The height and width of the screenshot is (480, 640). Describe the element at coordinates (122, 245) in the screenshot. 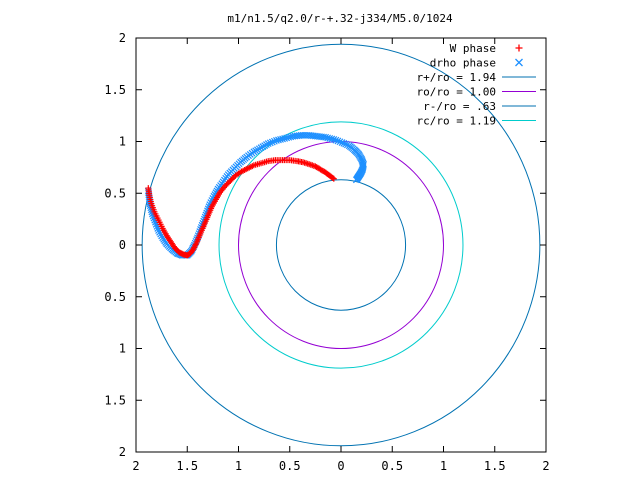

I see `y-tick-label: 0` at that location.